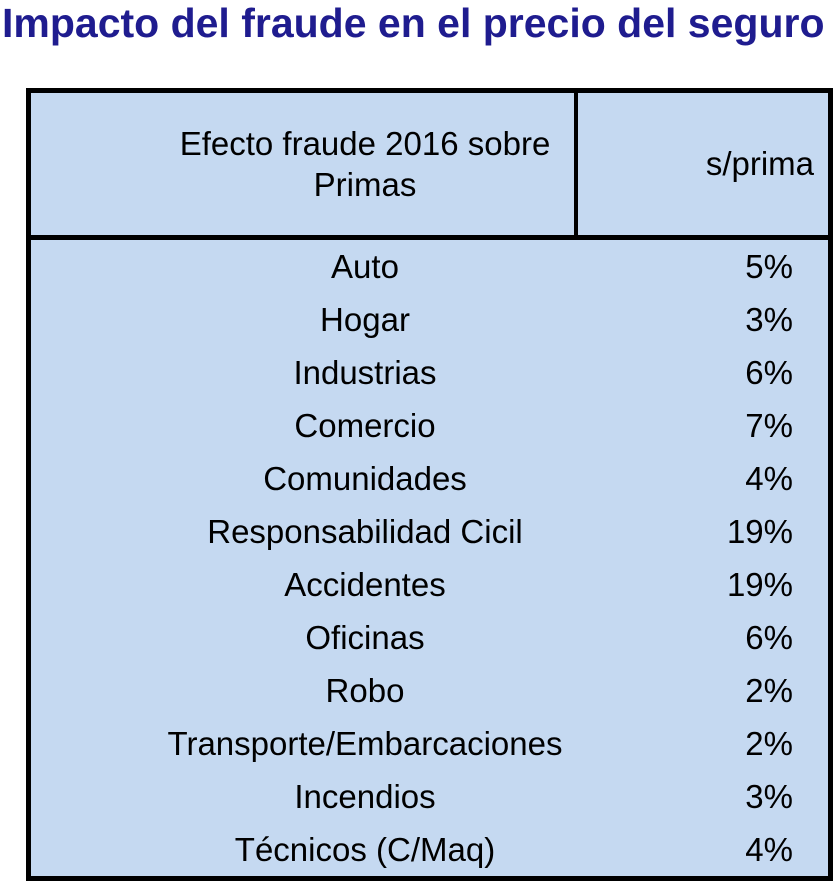 The image size is (835, 886). Describe the element at coordinates (365, 184) in the screenshot. I see `header-category-line2: Primas` at that location.